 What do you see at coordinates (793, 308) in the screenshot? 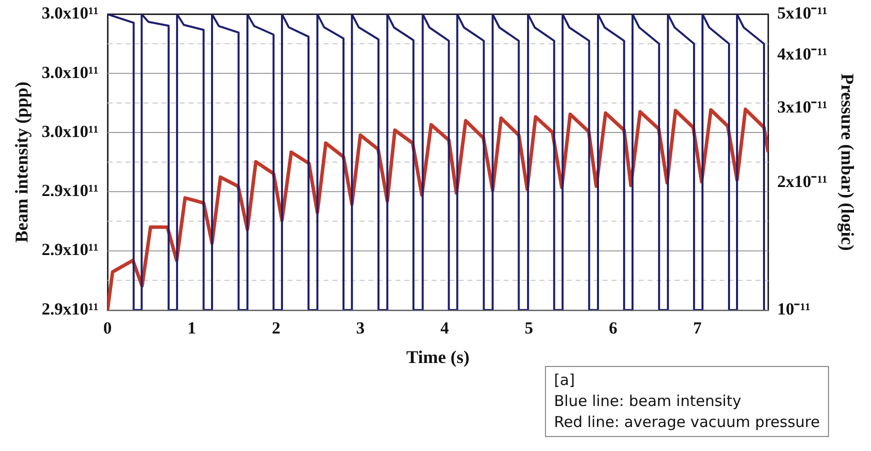
I see `y2-tick-label: 10⁻¹¹` at bounding box center [793, 308].